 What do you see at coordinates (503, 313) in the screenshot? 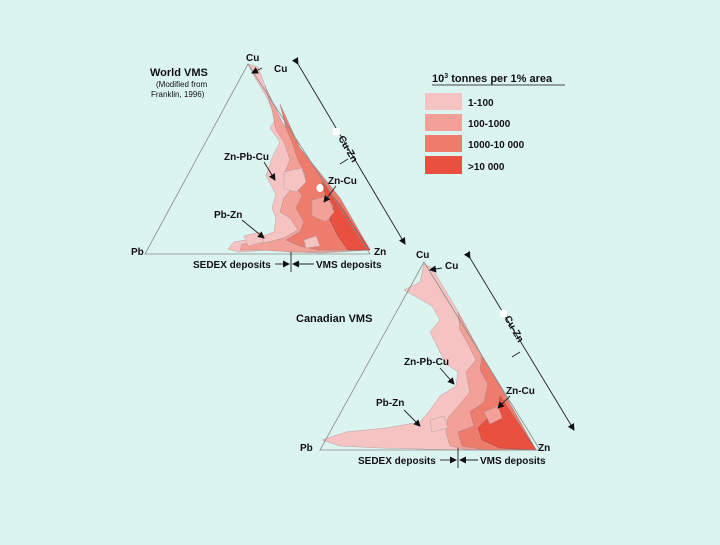
I see `canada-axis-marker` at bounding box center [503, 313].